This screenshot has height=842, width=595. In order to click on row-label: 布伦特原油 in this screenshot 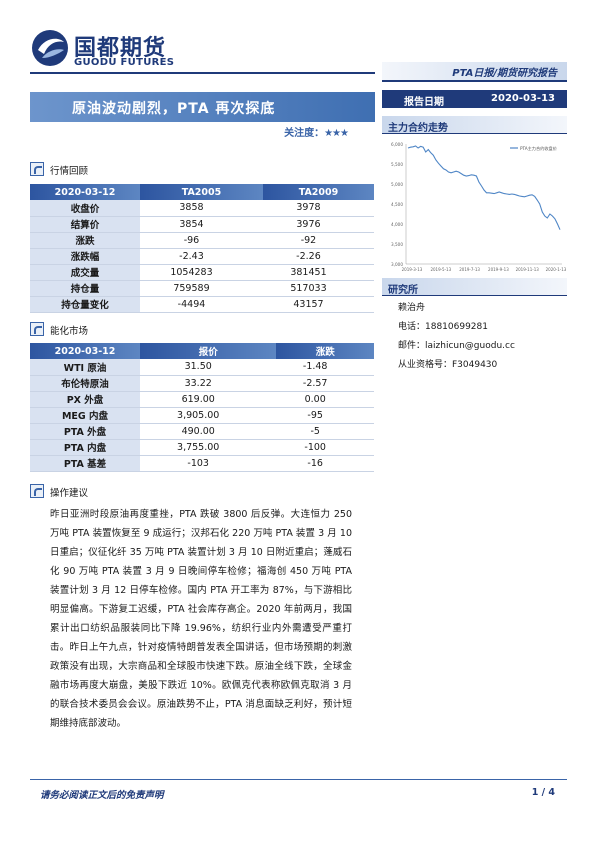, I will do `click(85, 383)`.